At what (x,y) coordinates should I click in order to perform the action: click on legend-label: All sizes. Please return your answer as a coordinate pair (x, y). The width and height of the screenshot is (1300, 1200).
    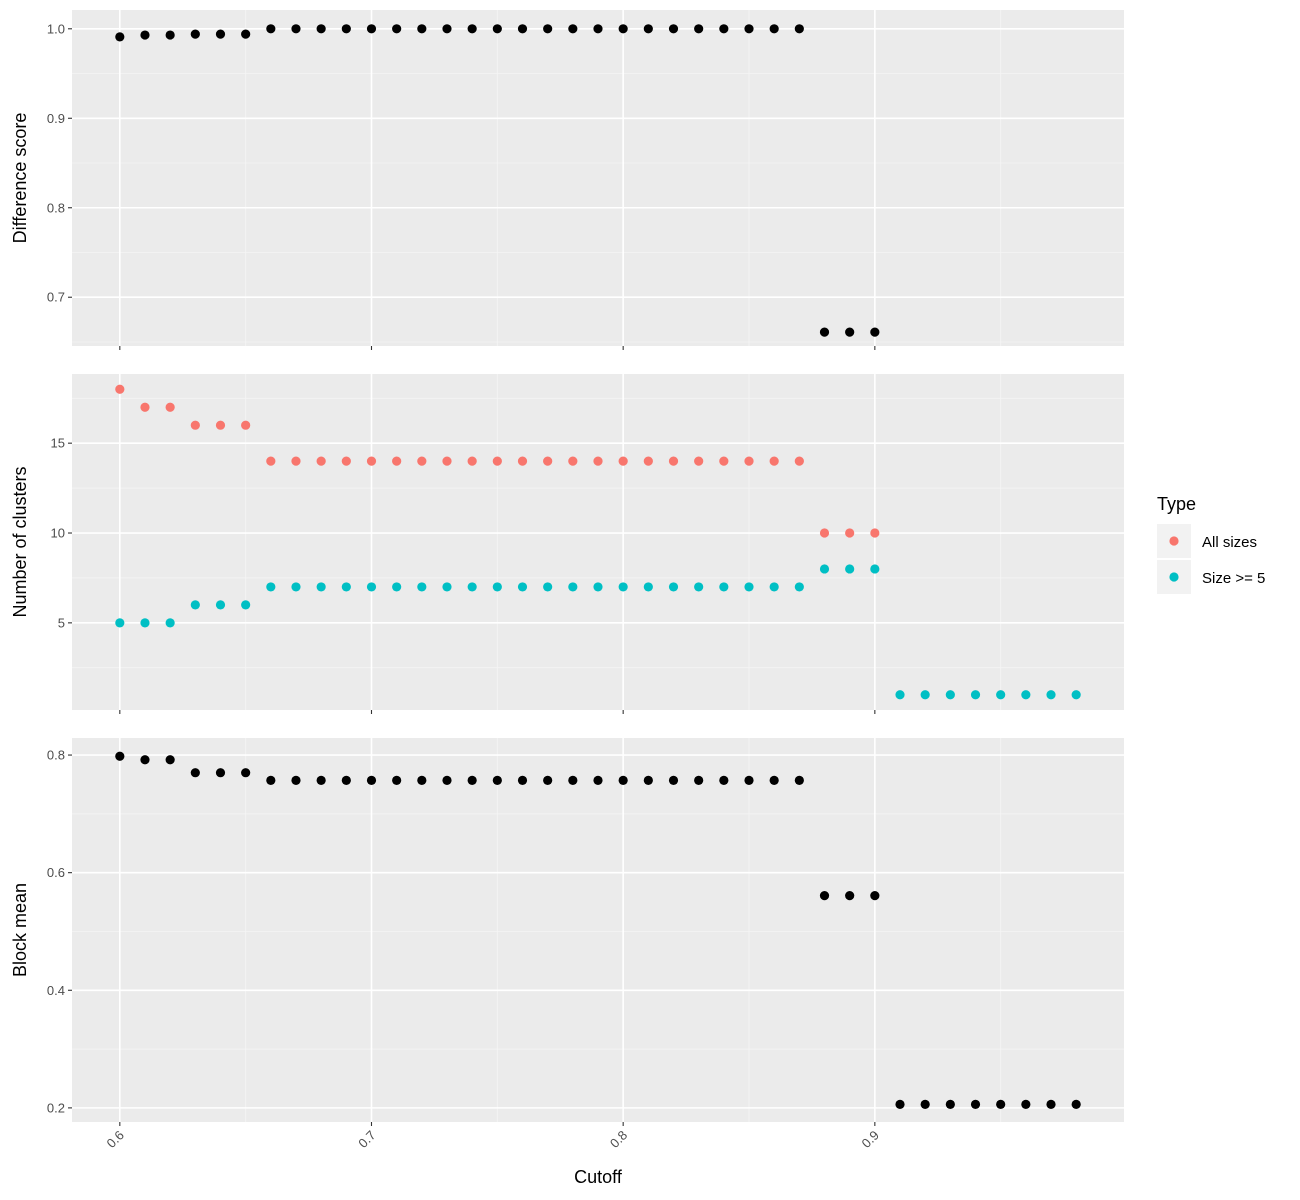
    Looking at the image, I should click on (1229, 542).